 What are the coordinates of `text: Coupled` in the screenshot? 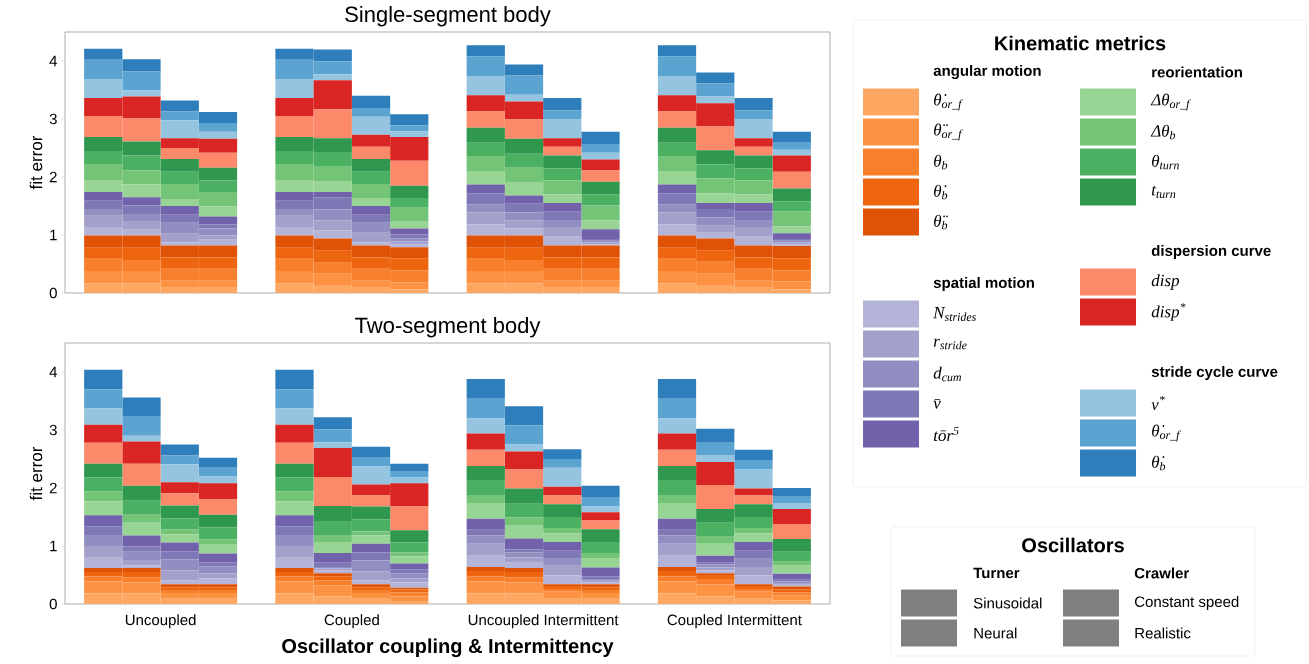 It's located at (351, 621).